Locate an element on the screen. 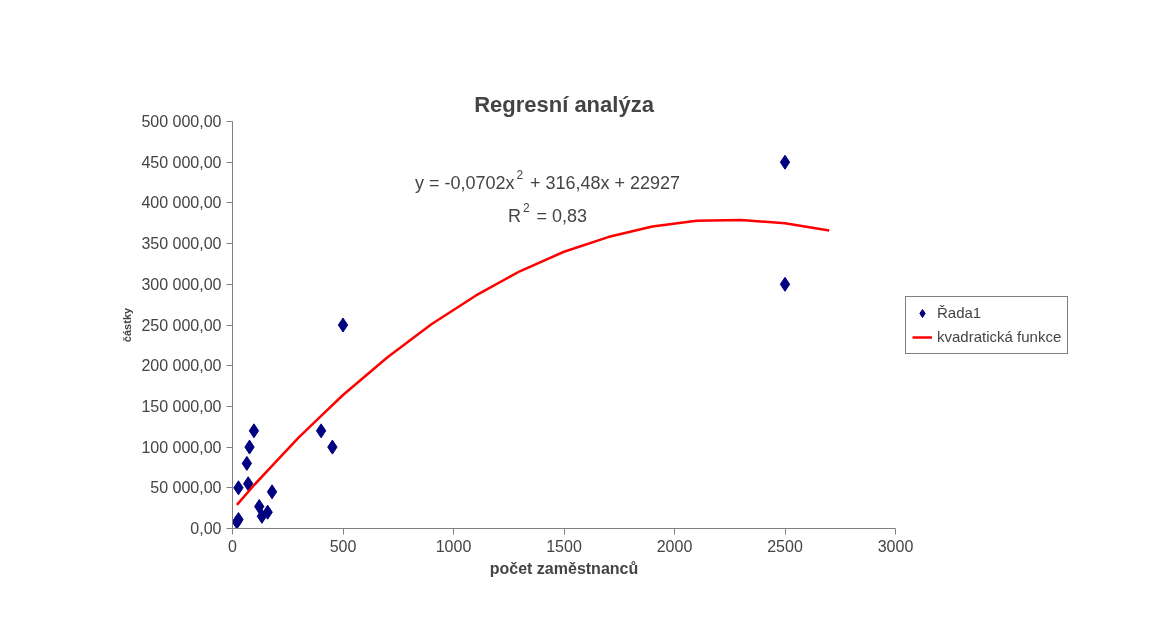  y-tick-label: 250 000,00 is located at coordinates (181, 325).